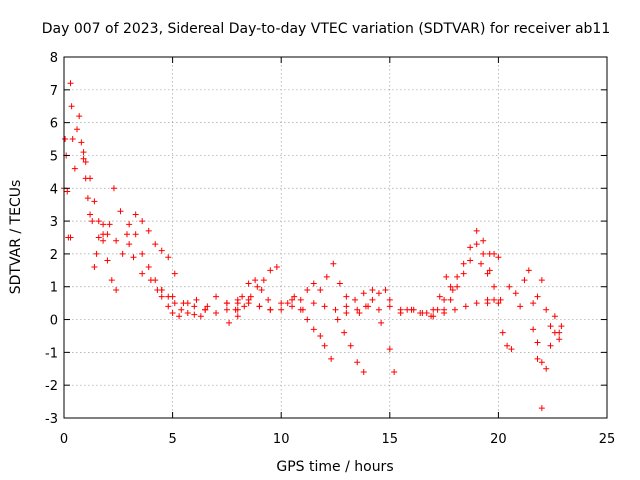  Describe the element at coordinates (498, 439) in the screenshot. I see `x-tick-label: 20` at that location.